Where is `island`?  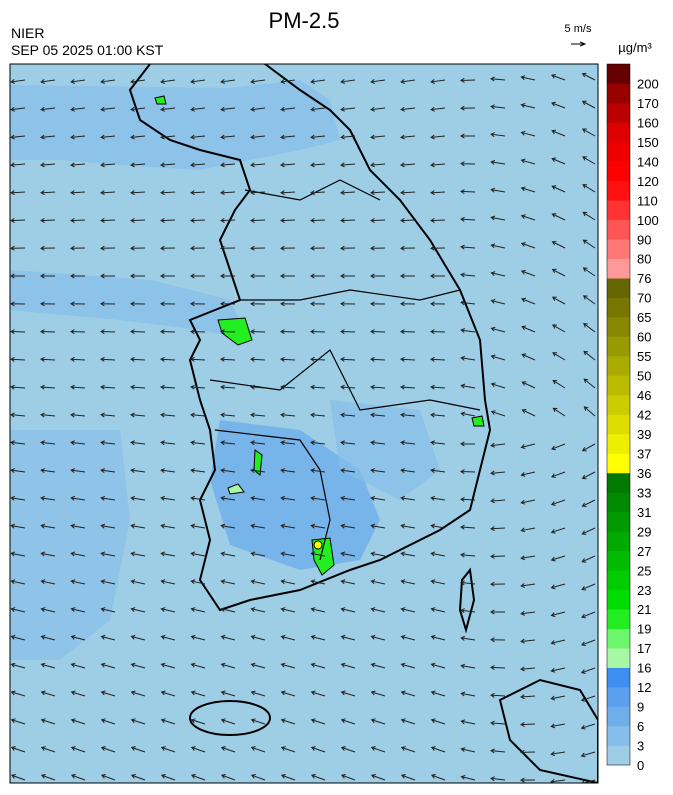 island is located at coordinates (467, 600).